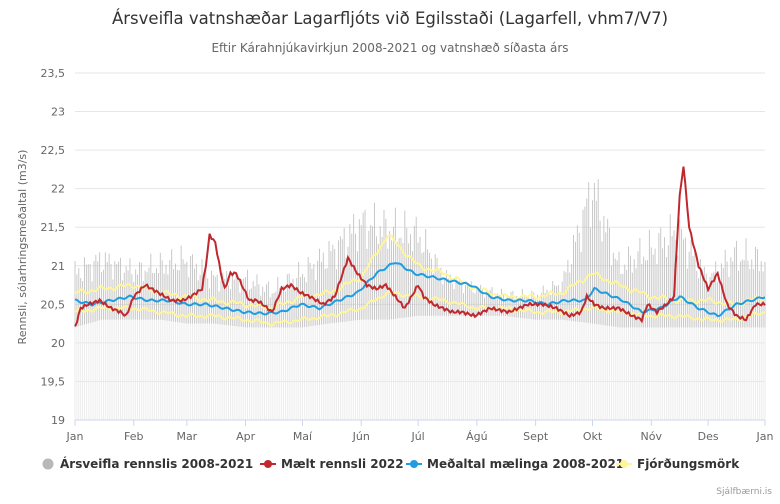 The image size is (780, 504). What do you see at coordinates (361, 436) in the screenshot?
I see `x-tick-label: Jún` at bounding box center [361, 436].